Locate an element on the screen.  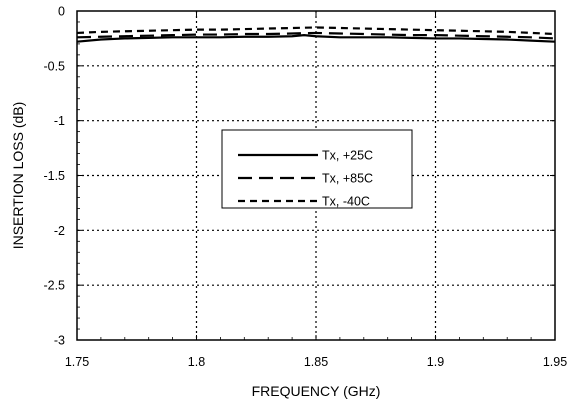
legend-label-tx-minus40c: Tx, -40C is located at coordinates (346, 202).